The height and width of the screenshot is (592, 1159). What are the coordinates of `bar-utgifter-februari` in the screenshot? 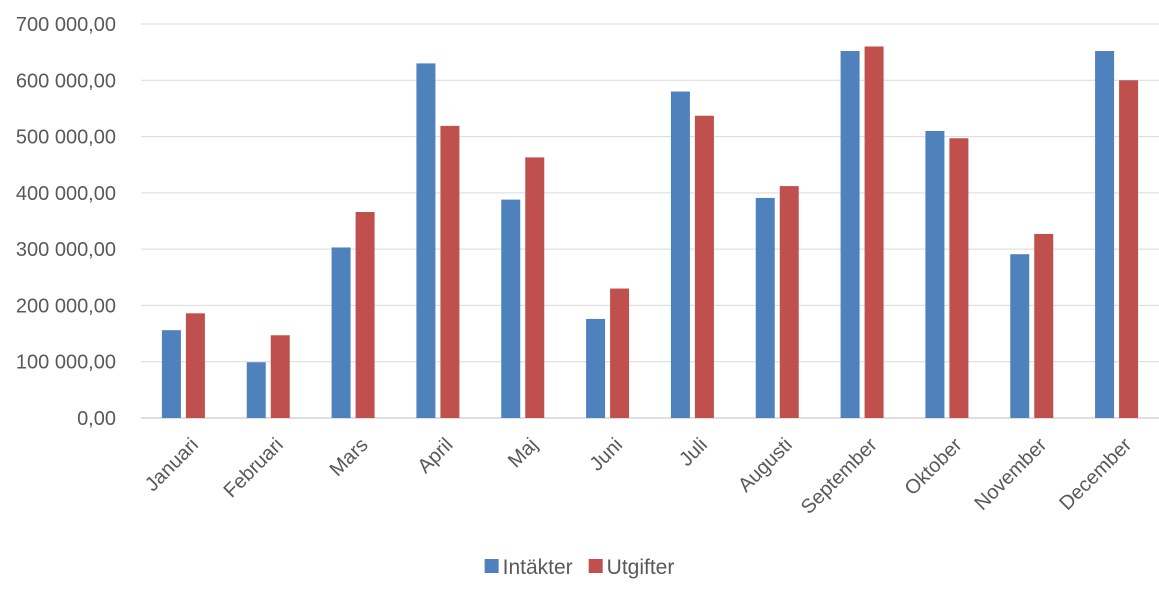 It's located at (280, 376).